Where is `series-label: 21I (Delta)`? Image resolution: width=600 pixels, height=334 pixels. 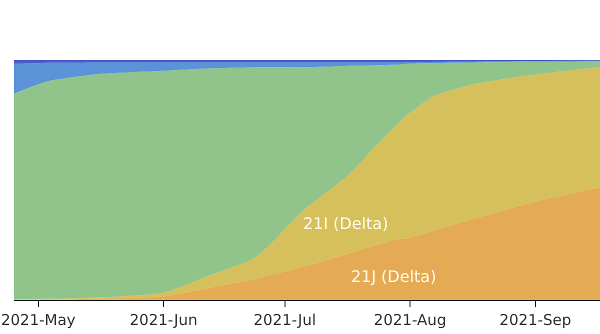 series-label: 21I (Delta) is located at coordinates (345, 223).